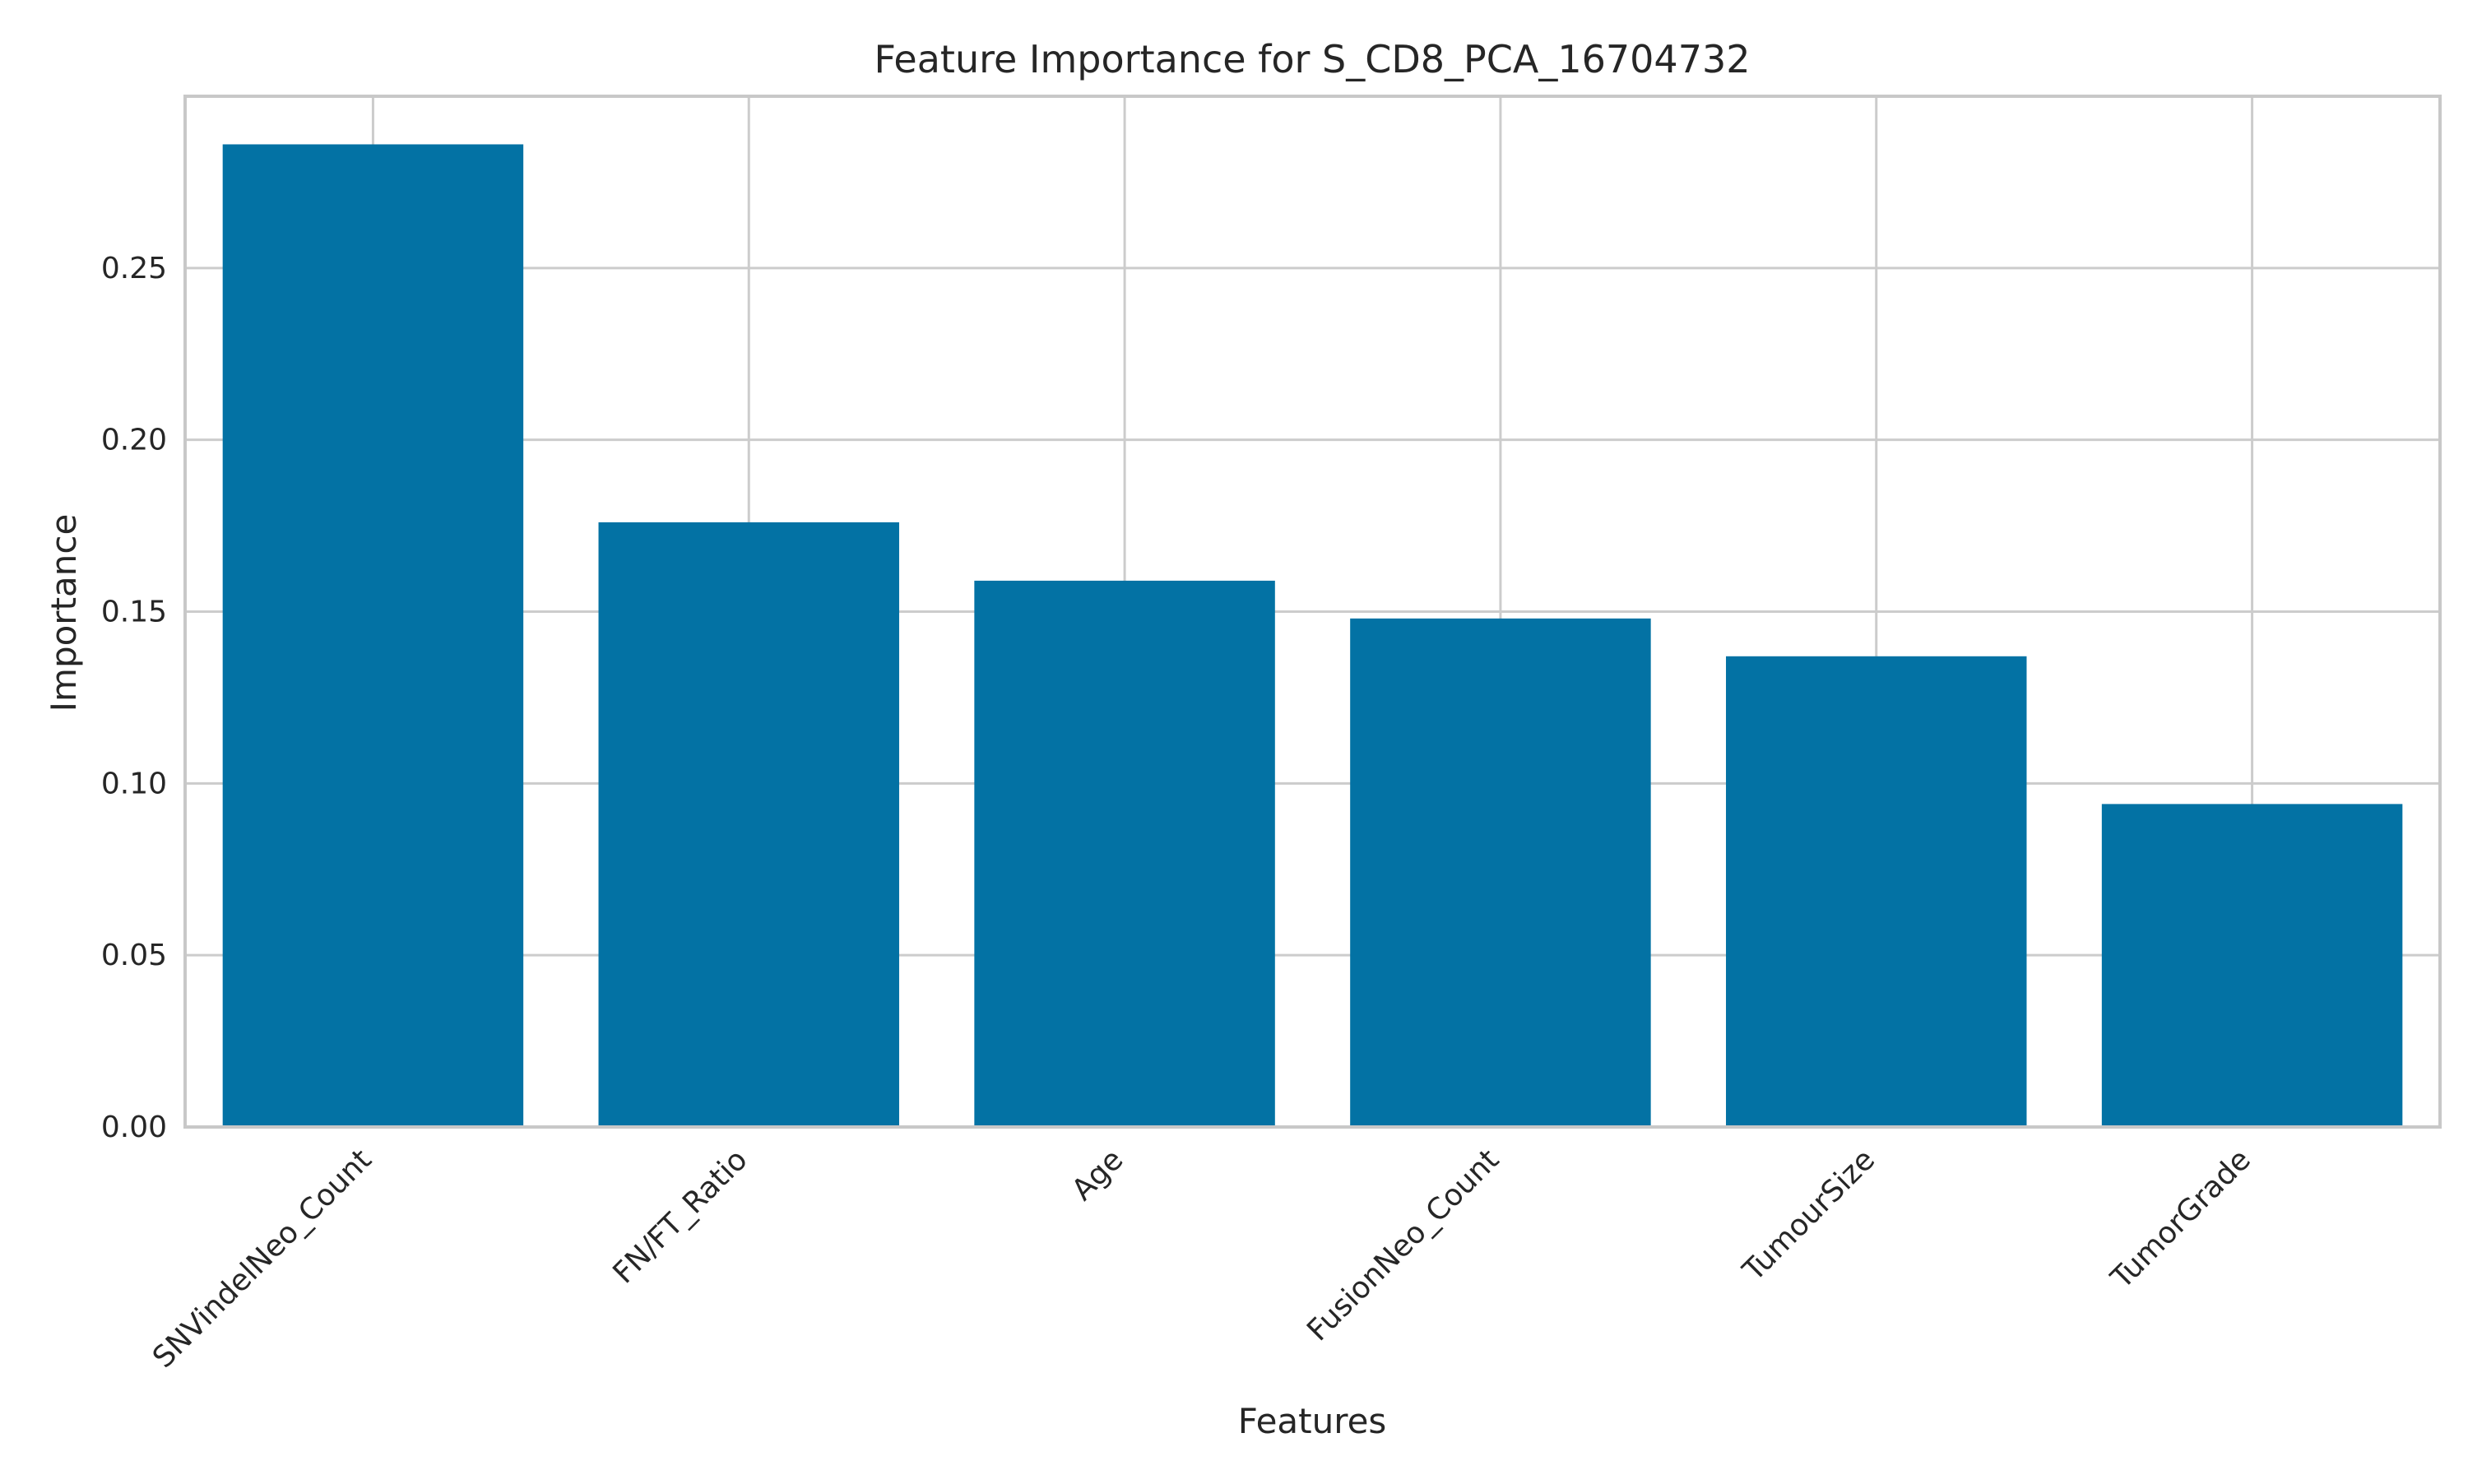 Image resolution: width=2468 pixels, height=1484 pixels. What do you see at coordinates (2252, 965) in the screenshot?
I see `bar-tumorgrade` at bounding box center [2252, 965].